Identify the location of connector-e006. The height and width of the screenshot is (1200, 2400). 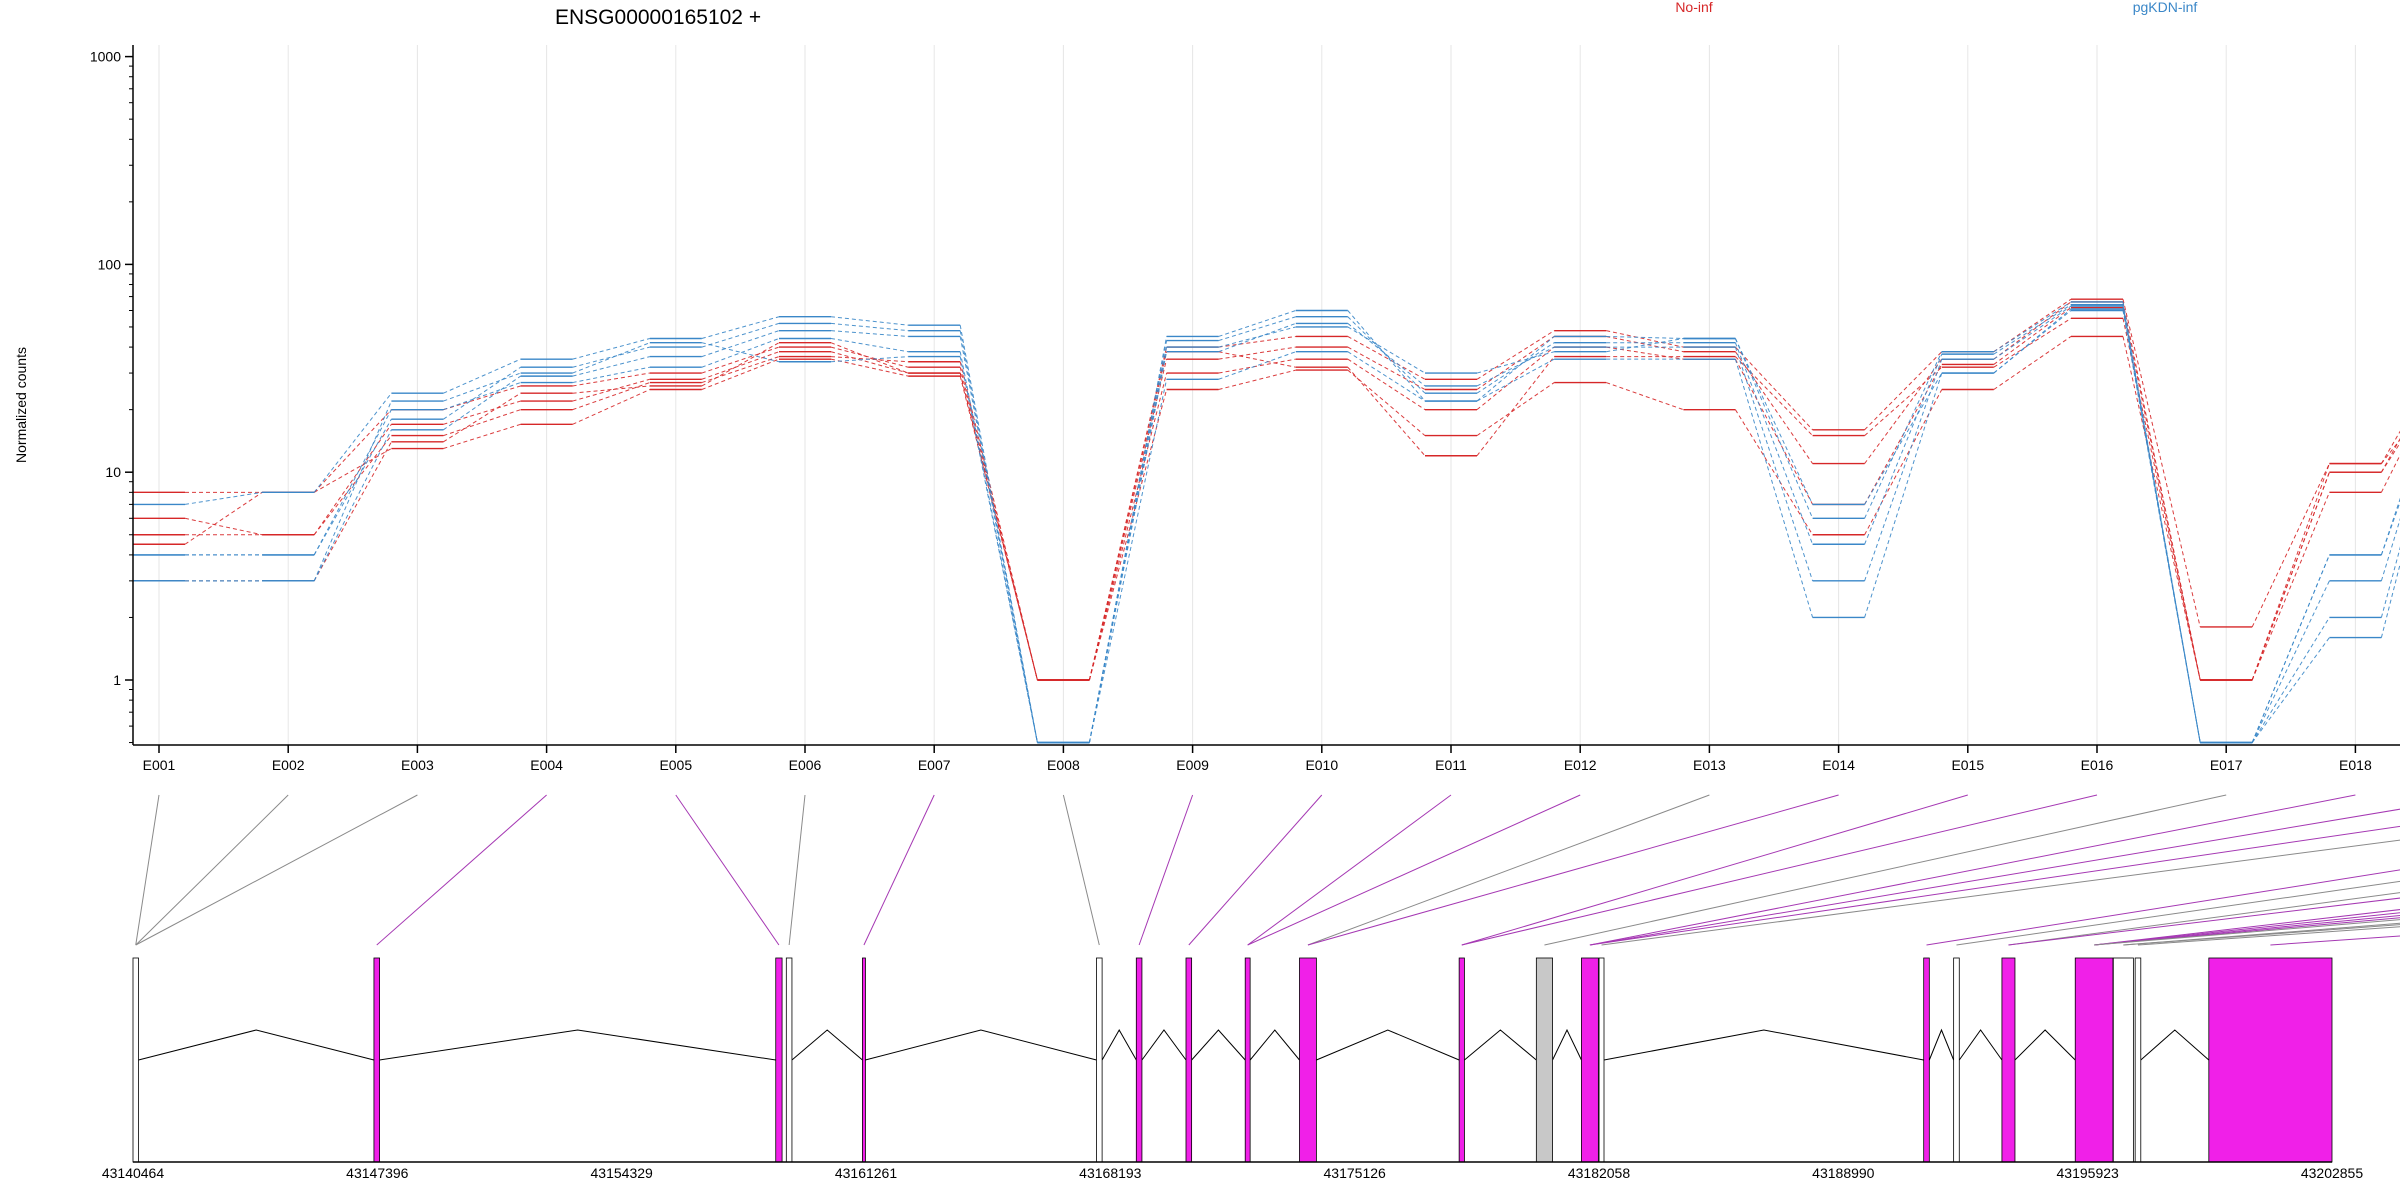
(797, 870).